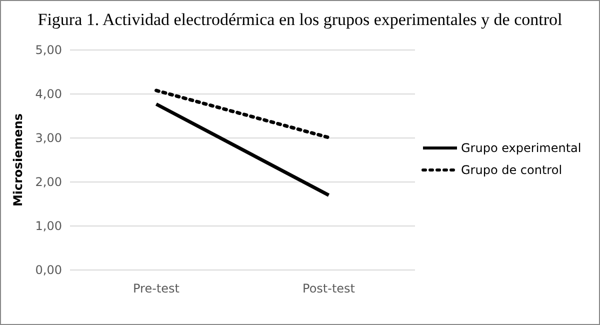 Image resolution: width=600 pixels, height=325 pixels. Describe the element at coordinates (48, 137) in the screenshot. I see `y-tick-label: 3,00` at that location.